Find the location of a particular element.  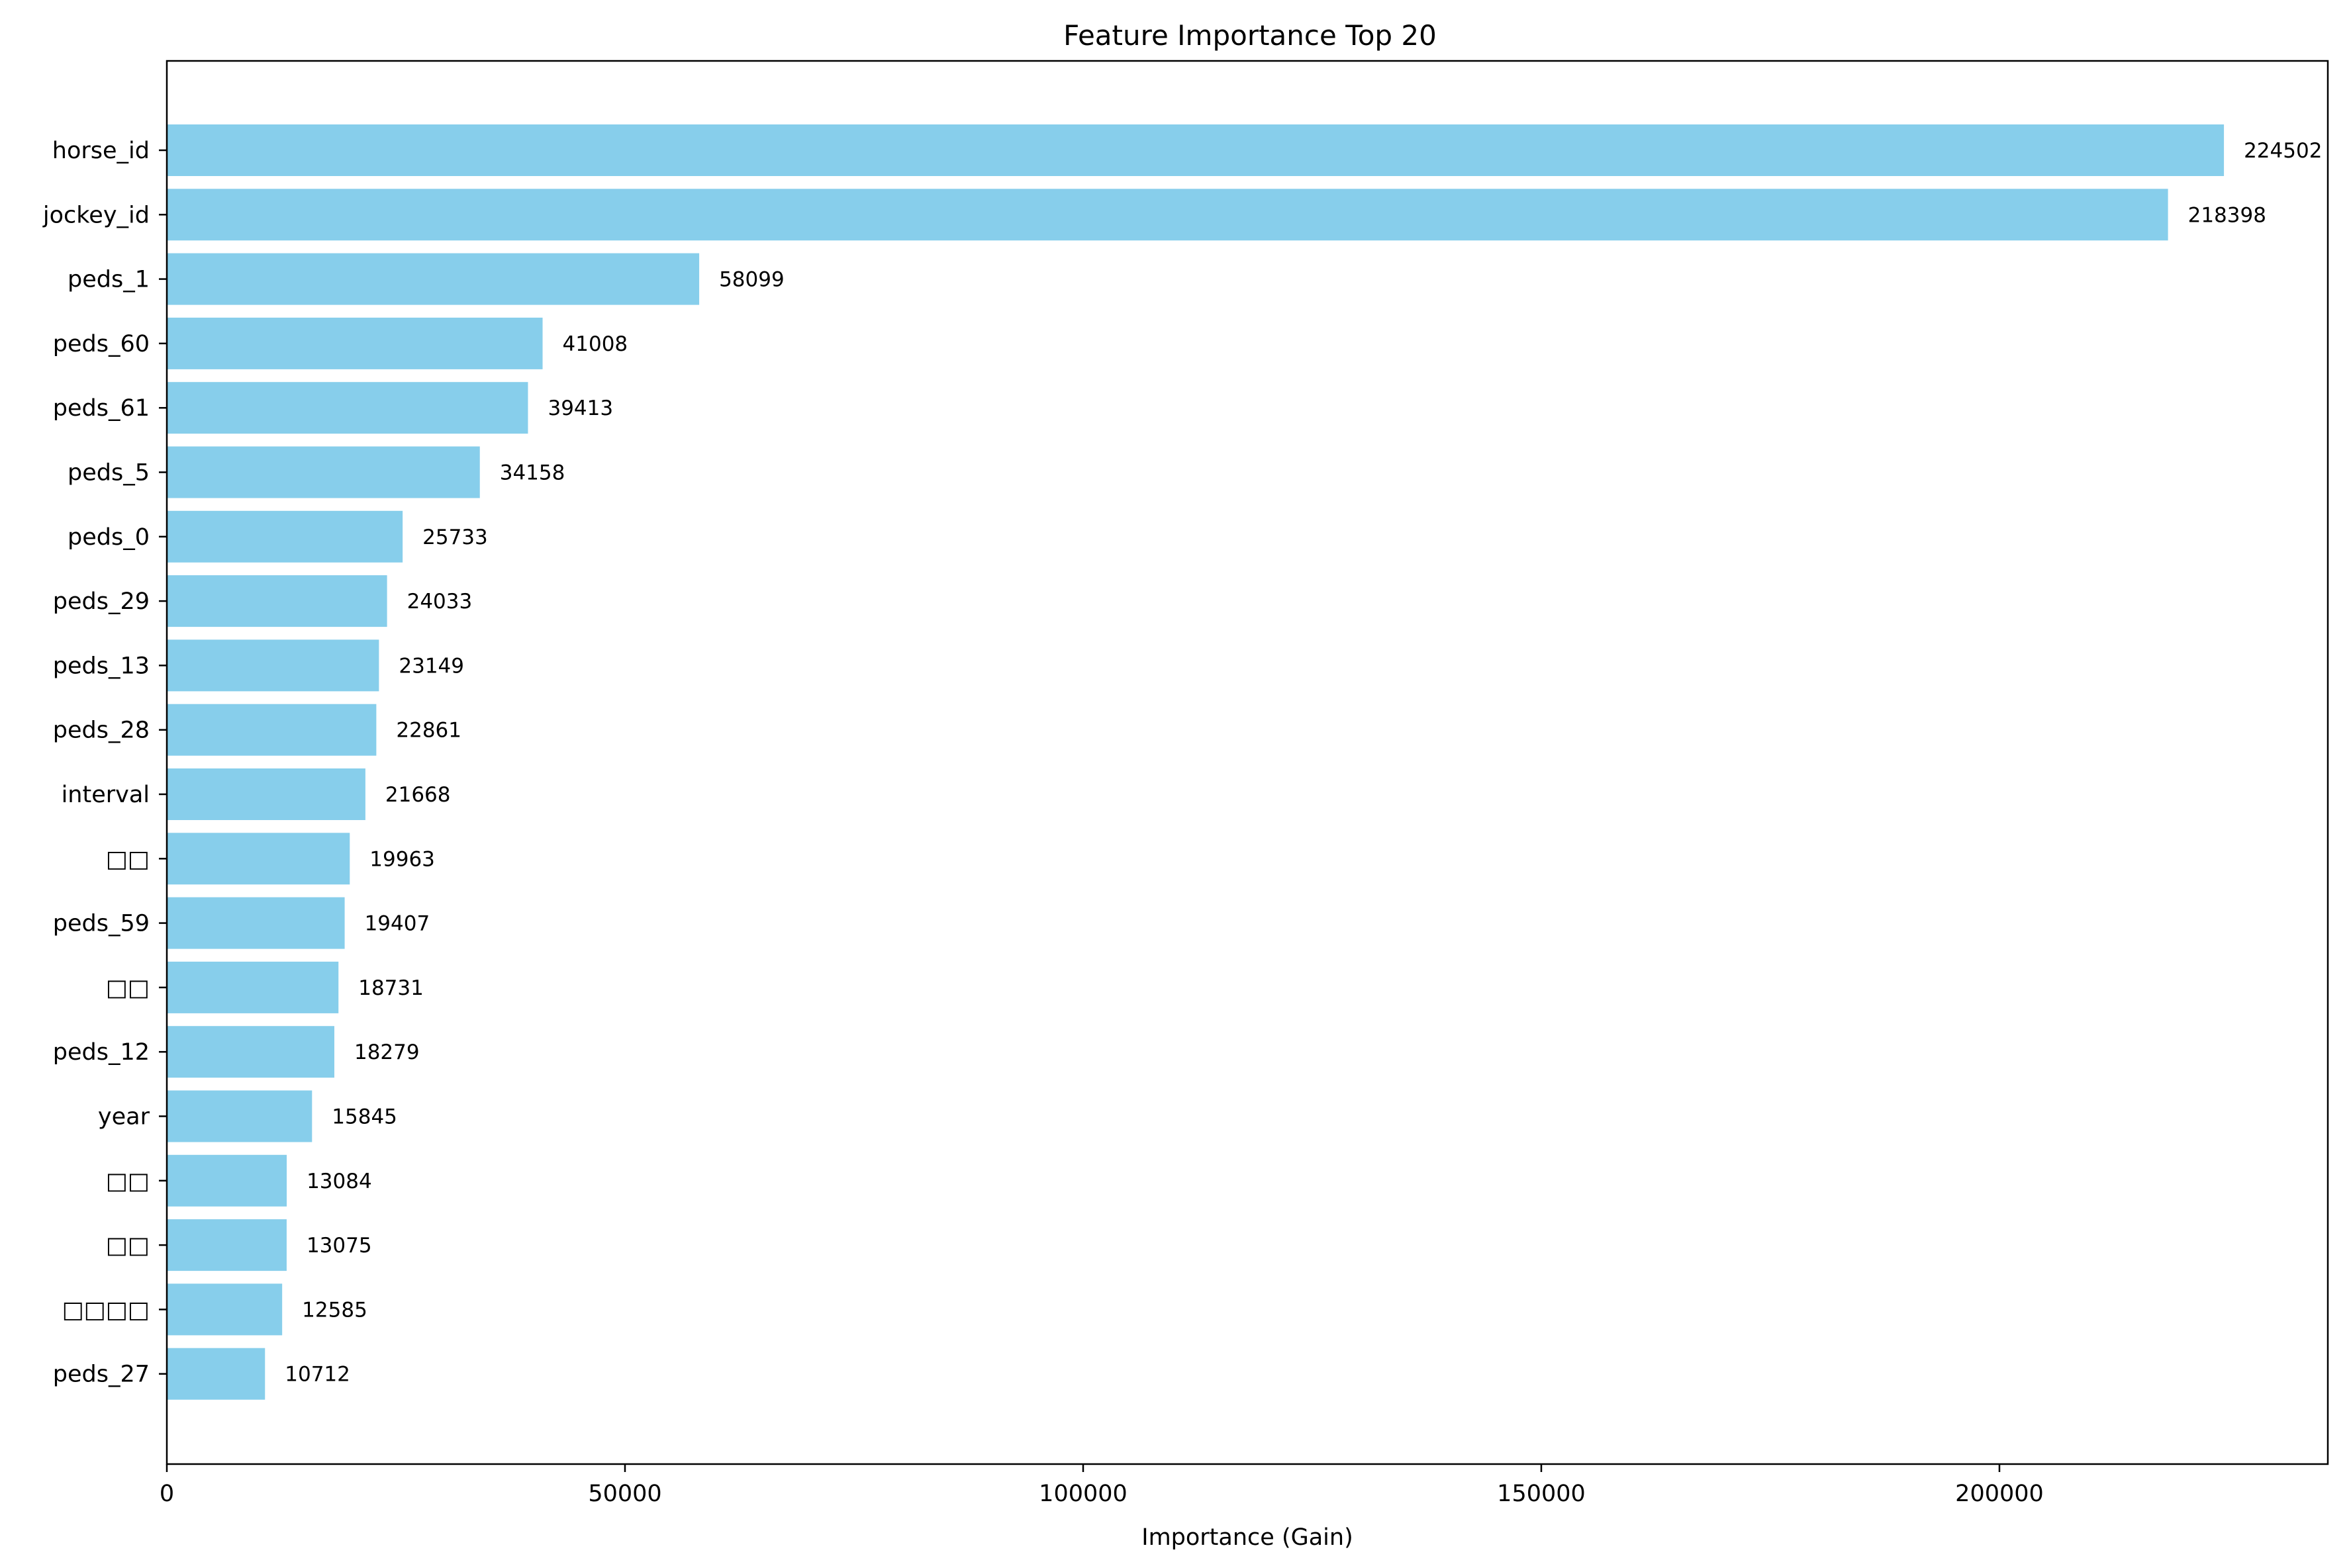

y-tick-label-4: peds_61 is located at coordinates (102, 408).